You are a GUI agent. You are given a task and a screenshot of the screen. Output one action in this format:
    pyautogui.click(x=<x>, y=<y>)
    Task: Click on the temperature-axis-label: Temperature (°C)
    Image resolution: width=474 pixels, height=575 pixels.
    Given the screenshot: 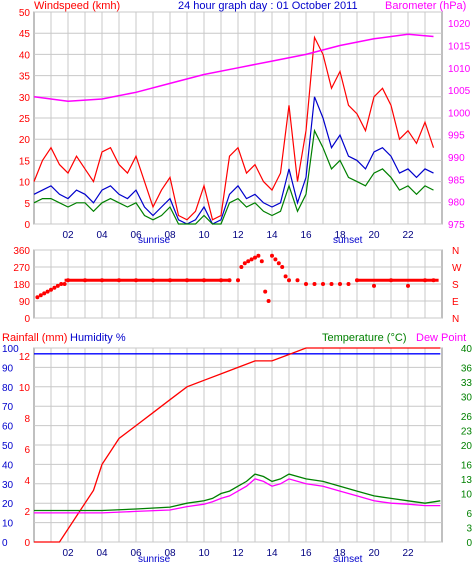 What is the action you would take?
    pyautogui.click(x=364, y=338)
    